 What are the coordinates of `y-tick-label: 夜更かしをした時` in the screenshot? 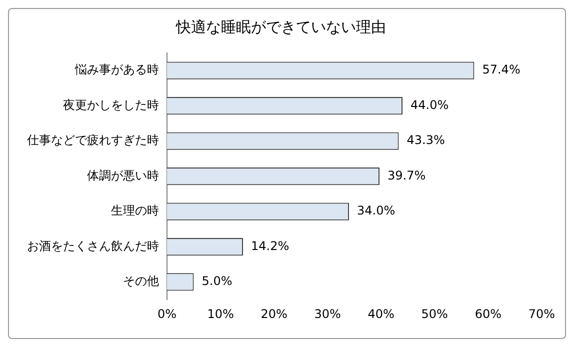 It's located at (111, 105).